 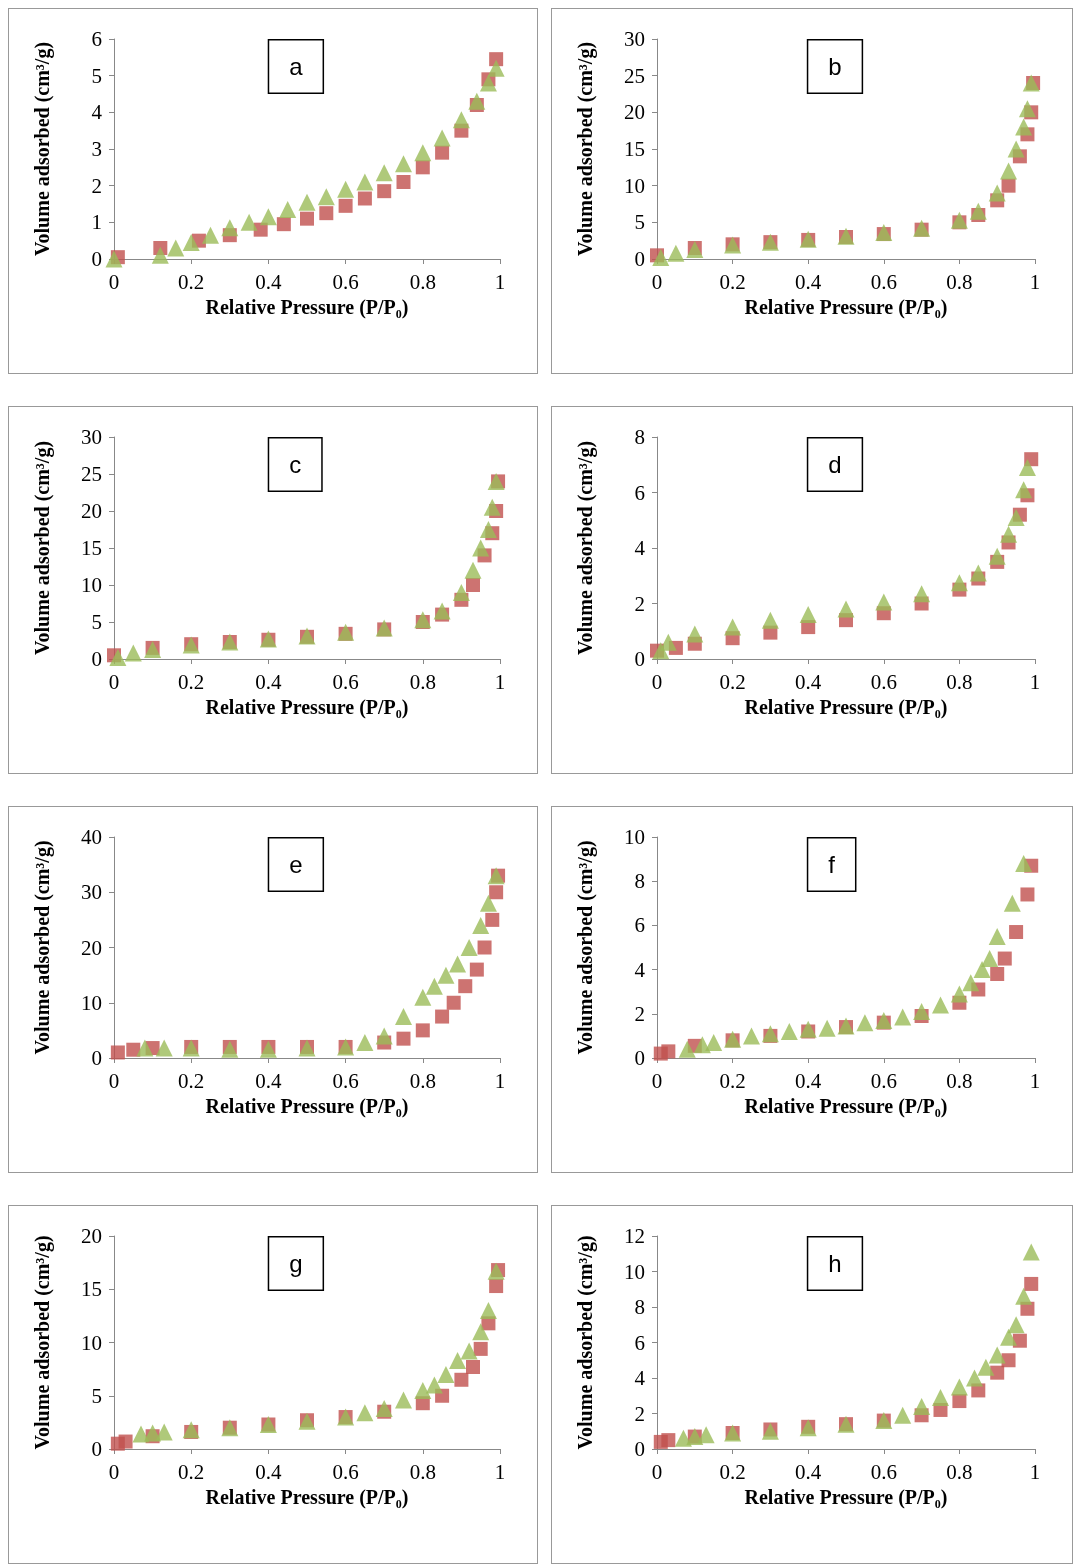 What do you see at coordinates (832, 864) in the screenshot?
I see `annotation: f` at bounding box center [832, 864].